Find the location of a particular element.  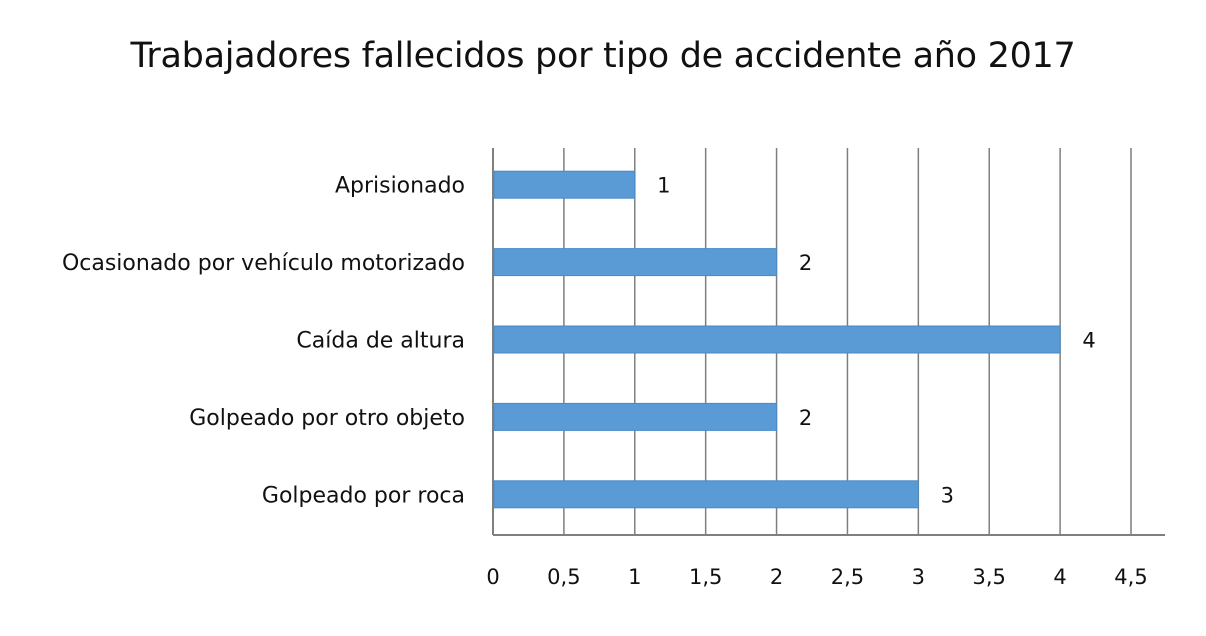

x-tick-label: 2 is located at coordinates (776, 577).